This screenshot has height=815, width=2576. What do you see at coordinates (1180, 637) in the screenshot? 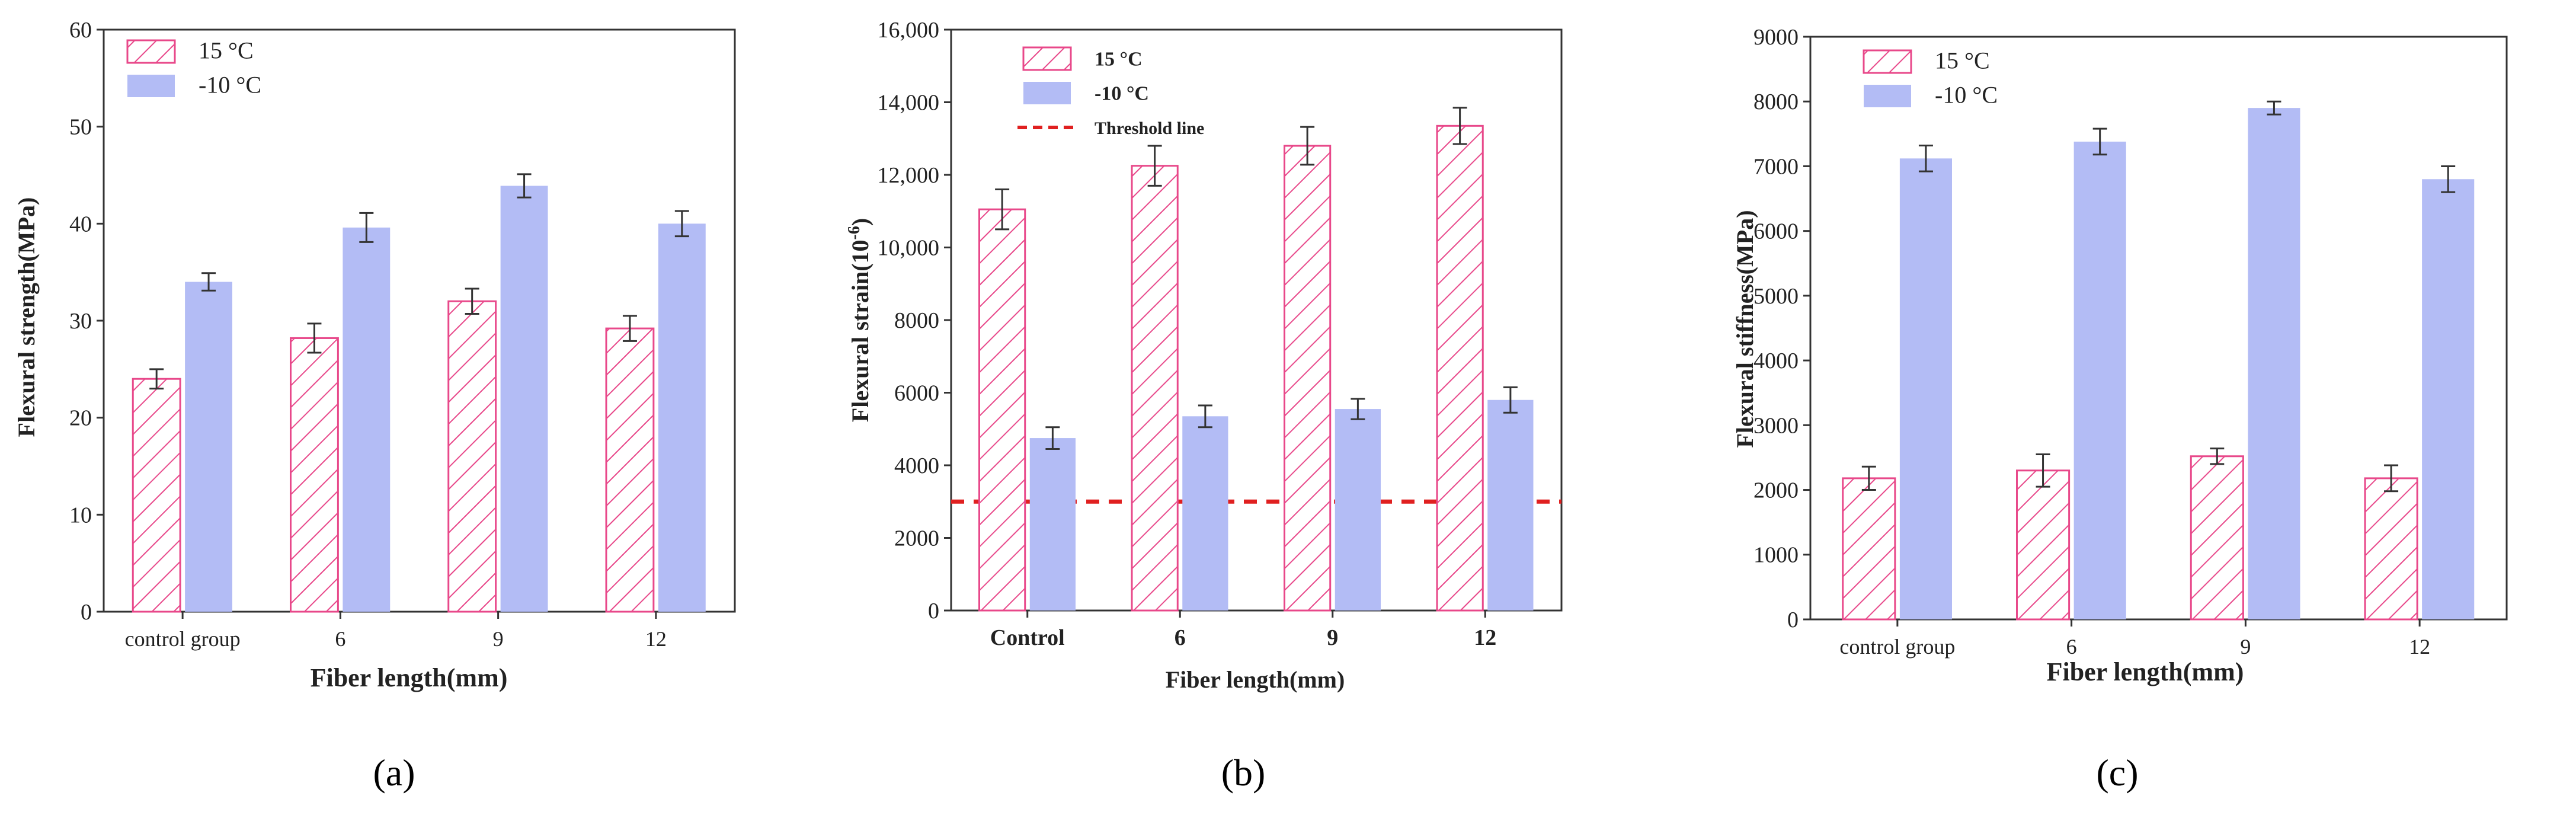
I see `xtick-label-b: 6` at bounding box center [1180, 637].